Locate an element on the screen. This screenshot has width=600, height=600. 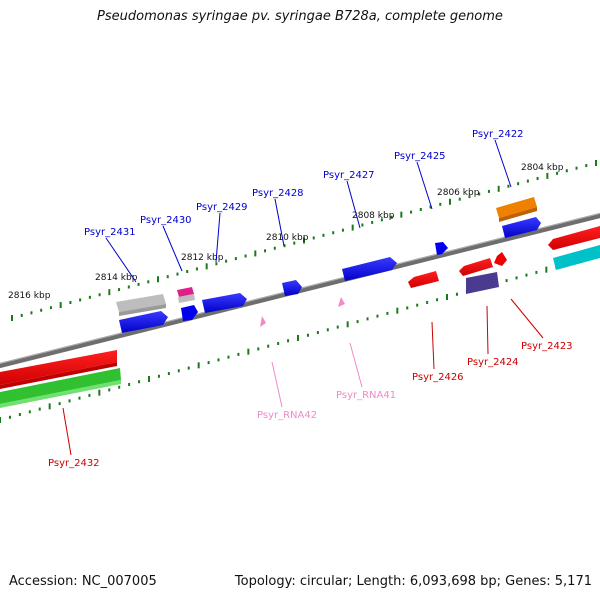
label-psyr-2422: Psyr_2422 is located at coordinates (498, 134).